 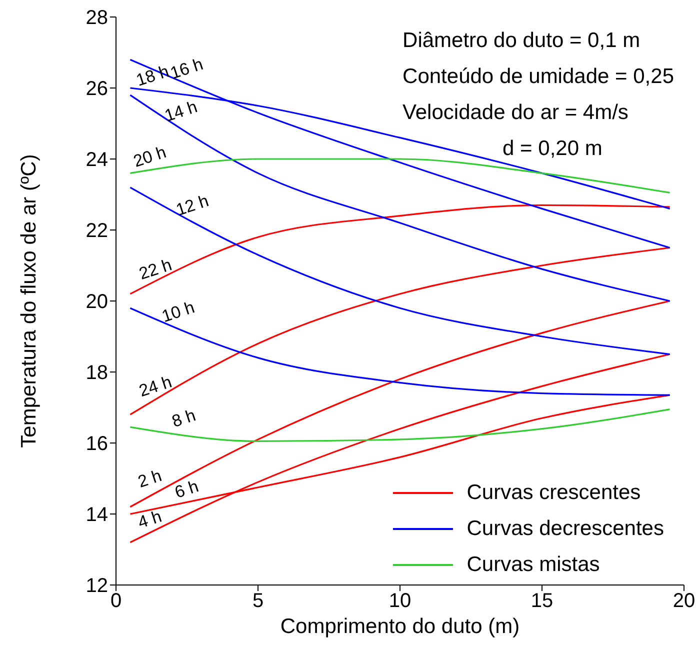 I want to click on legend-label: Curvas decrescentes, so click(x=565, y=529).